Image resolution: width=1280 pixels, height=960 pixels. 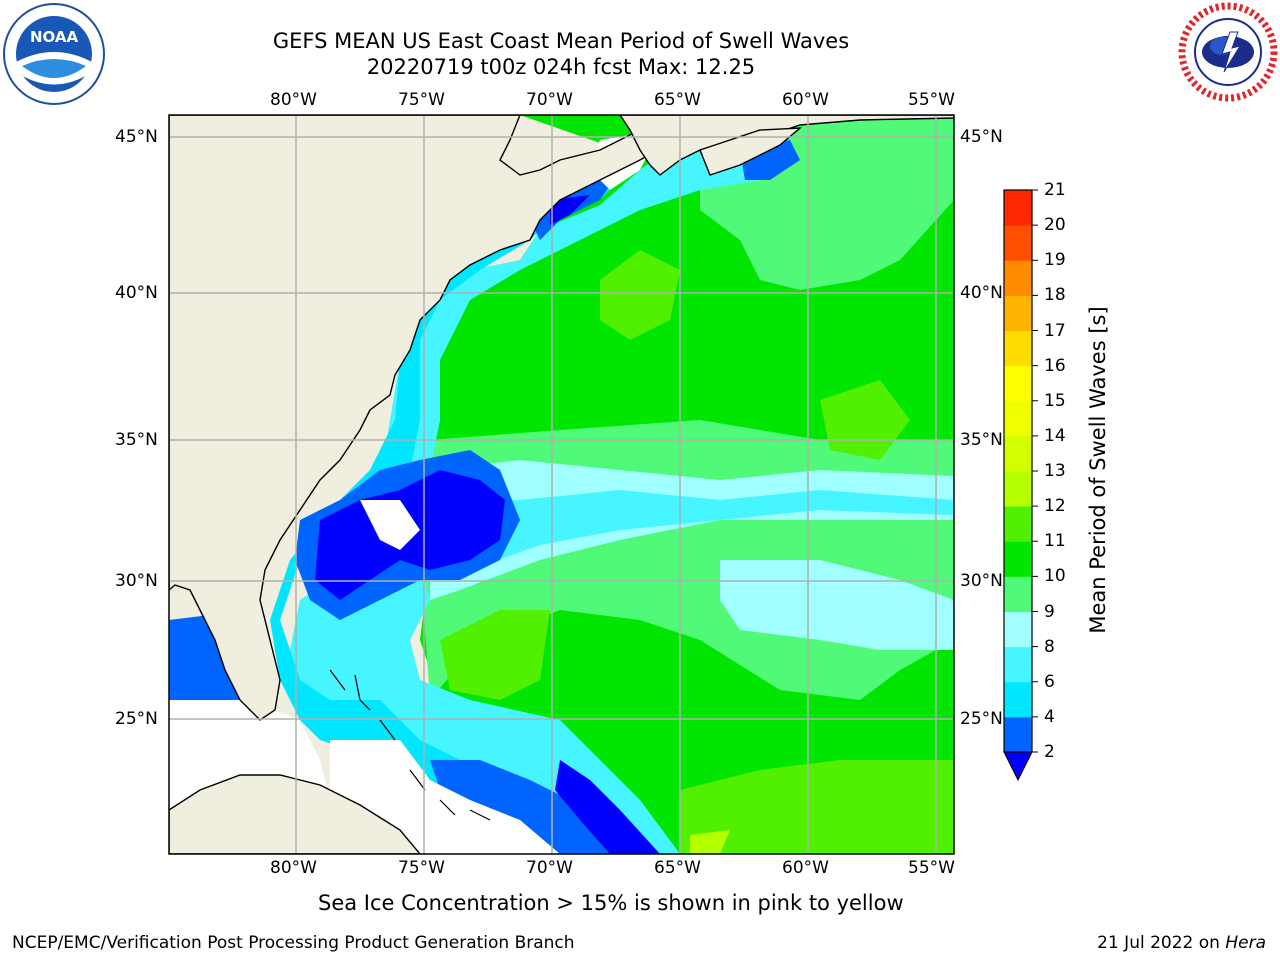 I want to click on lon-label-bottom-70w: 70°W, so click(x=549, y=868).